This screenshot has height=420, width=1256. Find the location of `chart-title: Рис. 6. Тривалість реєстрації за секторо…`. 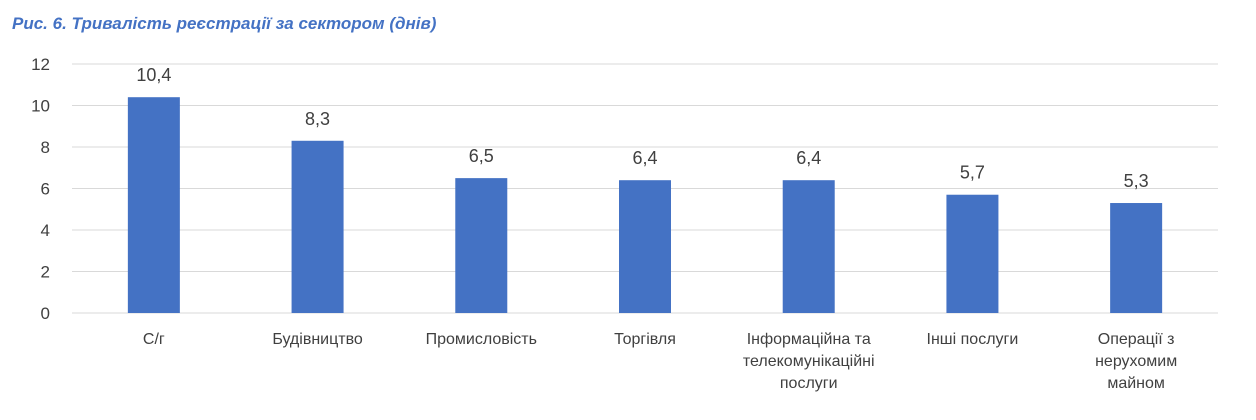

chart-title: Рис. 6. Тривалість реєстрації за секторо… is located at coordinates (224, 23).